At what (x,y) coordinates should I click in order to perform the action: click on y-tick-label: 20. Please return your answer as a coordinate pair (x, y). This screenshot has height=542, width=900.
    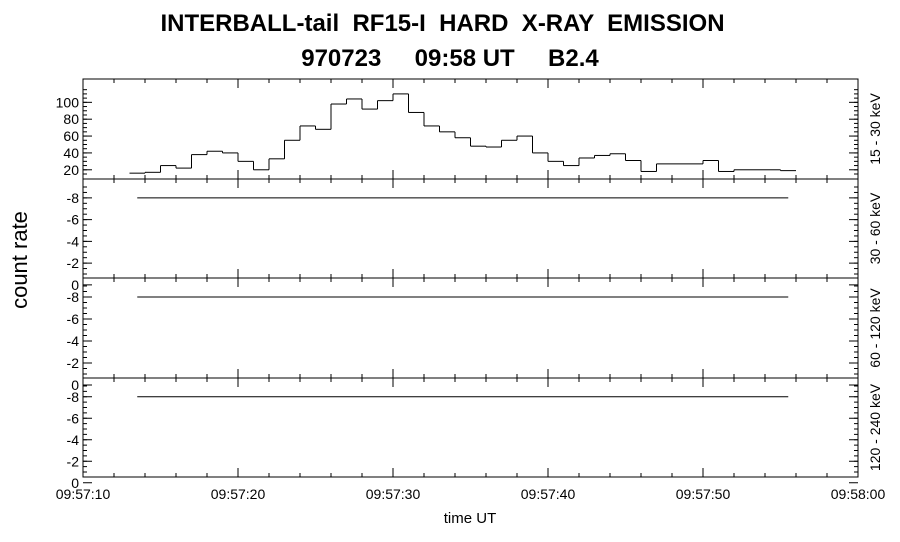
    Looking at the image, I should click on (71, 170).